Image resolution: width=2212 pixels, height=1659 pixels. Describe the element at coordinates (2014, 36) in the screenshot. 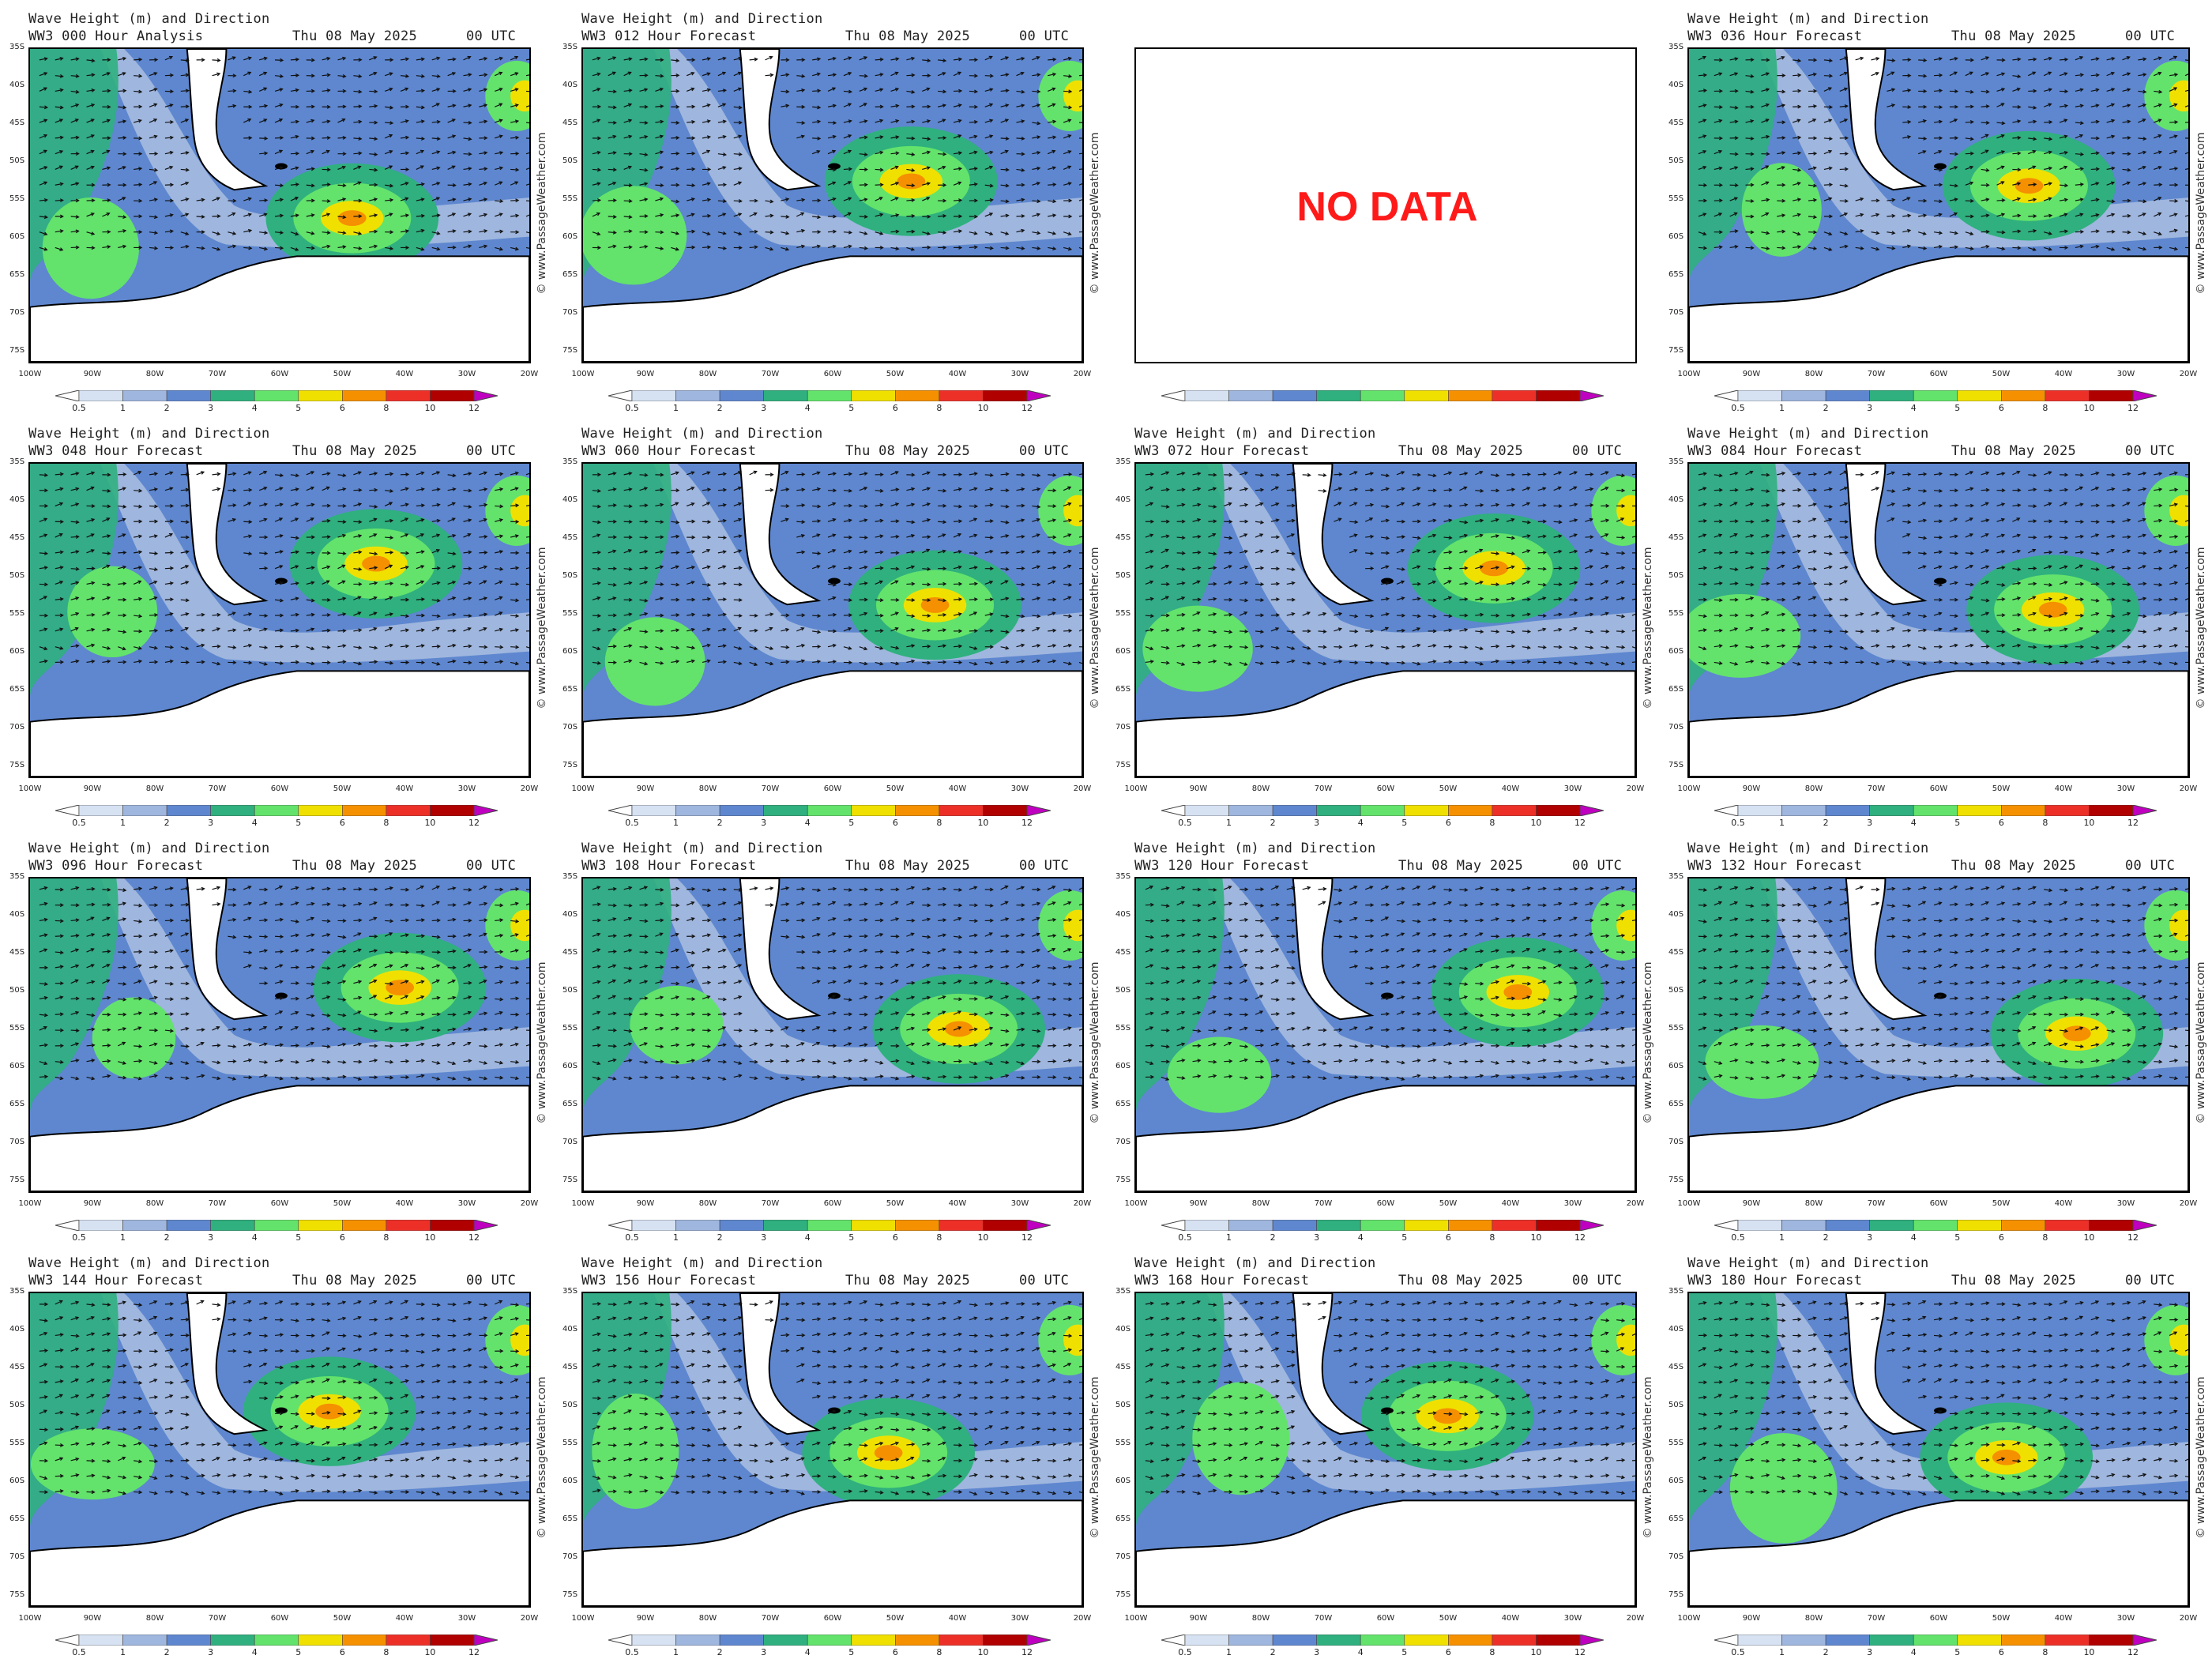

I see `forecast-date: Thu 08 May 2025` at that location.